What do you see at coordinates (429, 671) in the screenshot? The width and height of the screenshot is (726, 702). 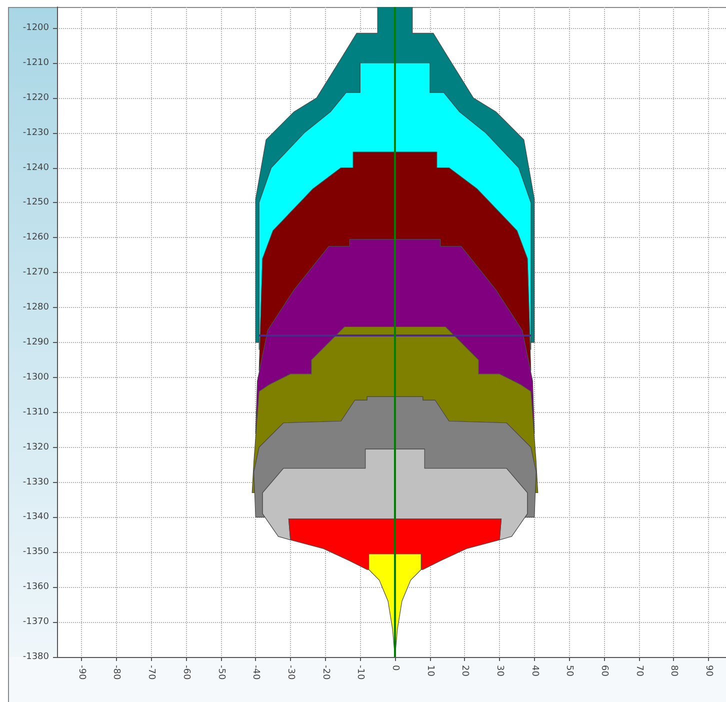 I see `x-tick-label: 10` at bounding box center [429, 671].